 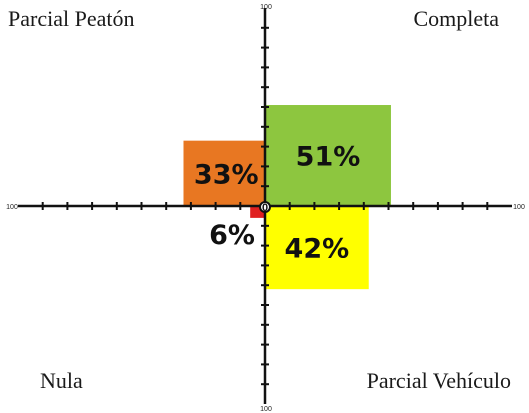 I want to click on value-label-top-left: 33%, so click(x=226, y=174).